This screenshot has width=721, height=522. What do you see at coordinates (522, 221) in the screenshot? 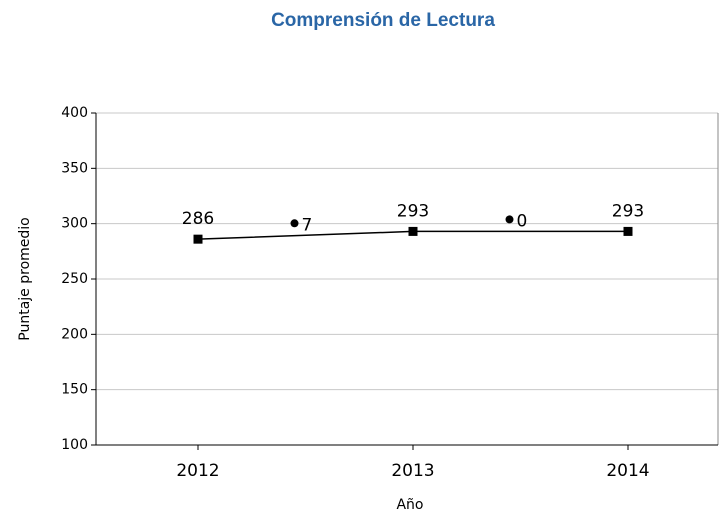
I see `change-label: 0` at bounding box center [522, 221].